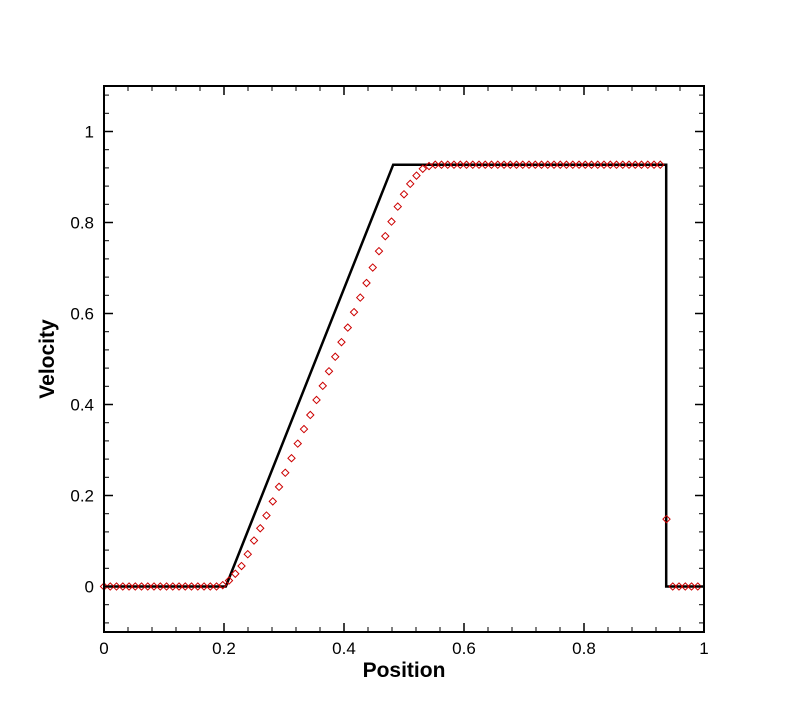  What do you see at coordinates (47, 359) in the screenshot?
I see `y-axis-title: Velocity` at bounding box center [47, 359].